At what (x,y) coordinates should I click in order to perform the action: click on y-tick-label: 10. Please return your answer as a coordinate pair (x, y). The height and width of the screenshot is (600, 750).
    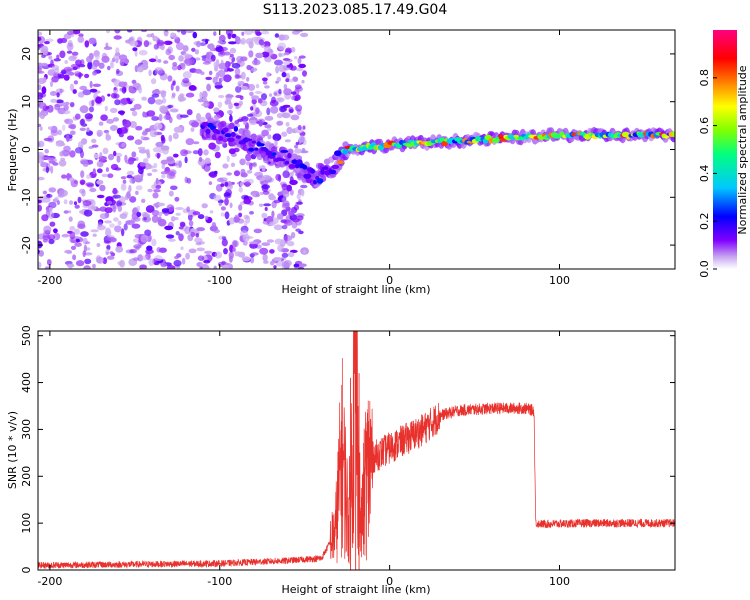
    Looking at the image, I should click on (26, 102).